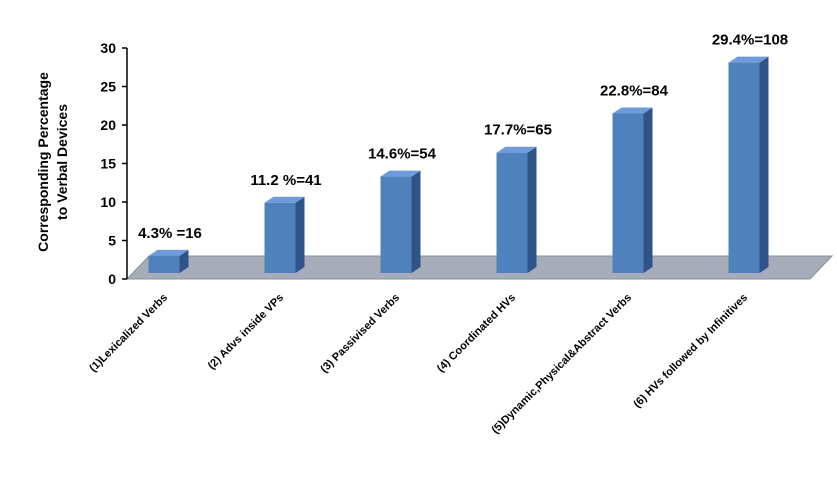 The height and width of the screenshot is (486, 837). What do you see at coordinates (476, 333) in the screenshot?
I see `category-label: (4) Coordinated HVs` at bounding box center [476, 333].